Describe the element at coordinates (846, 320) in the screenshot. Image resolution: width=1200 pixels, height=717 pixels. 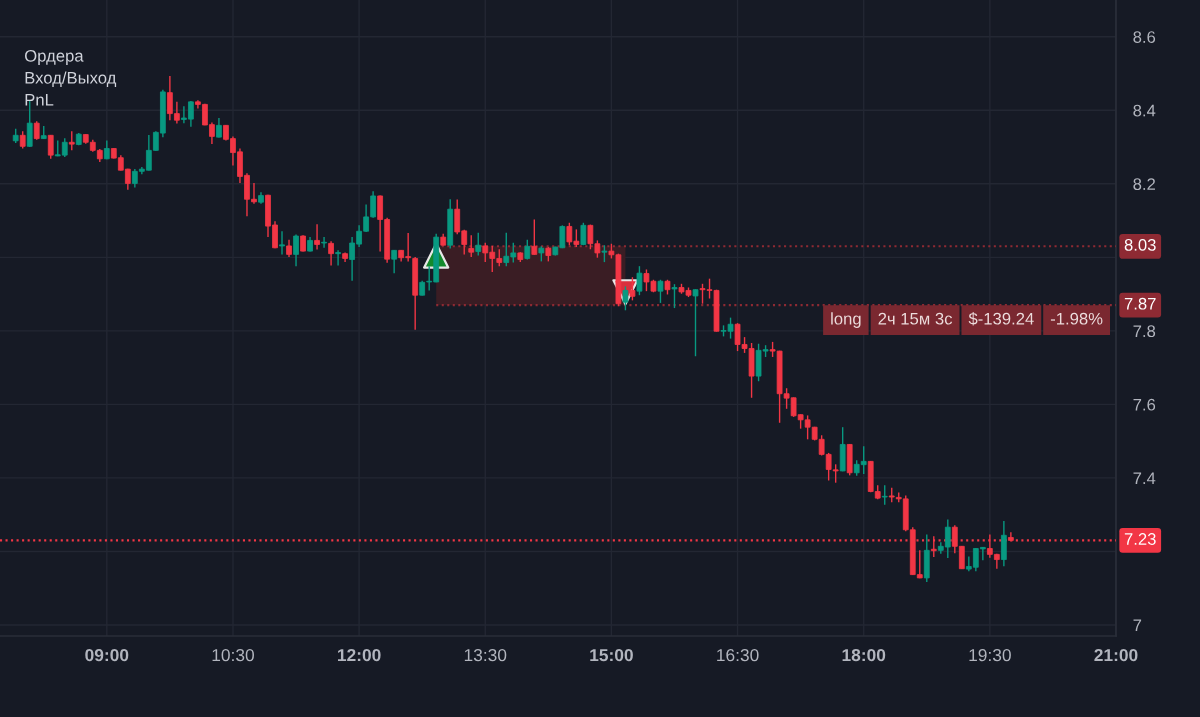
I see `annotation: long` at that location.